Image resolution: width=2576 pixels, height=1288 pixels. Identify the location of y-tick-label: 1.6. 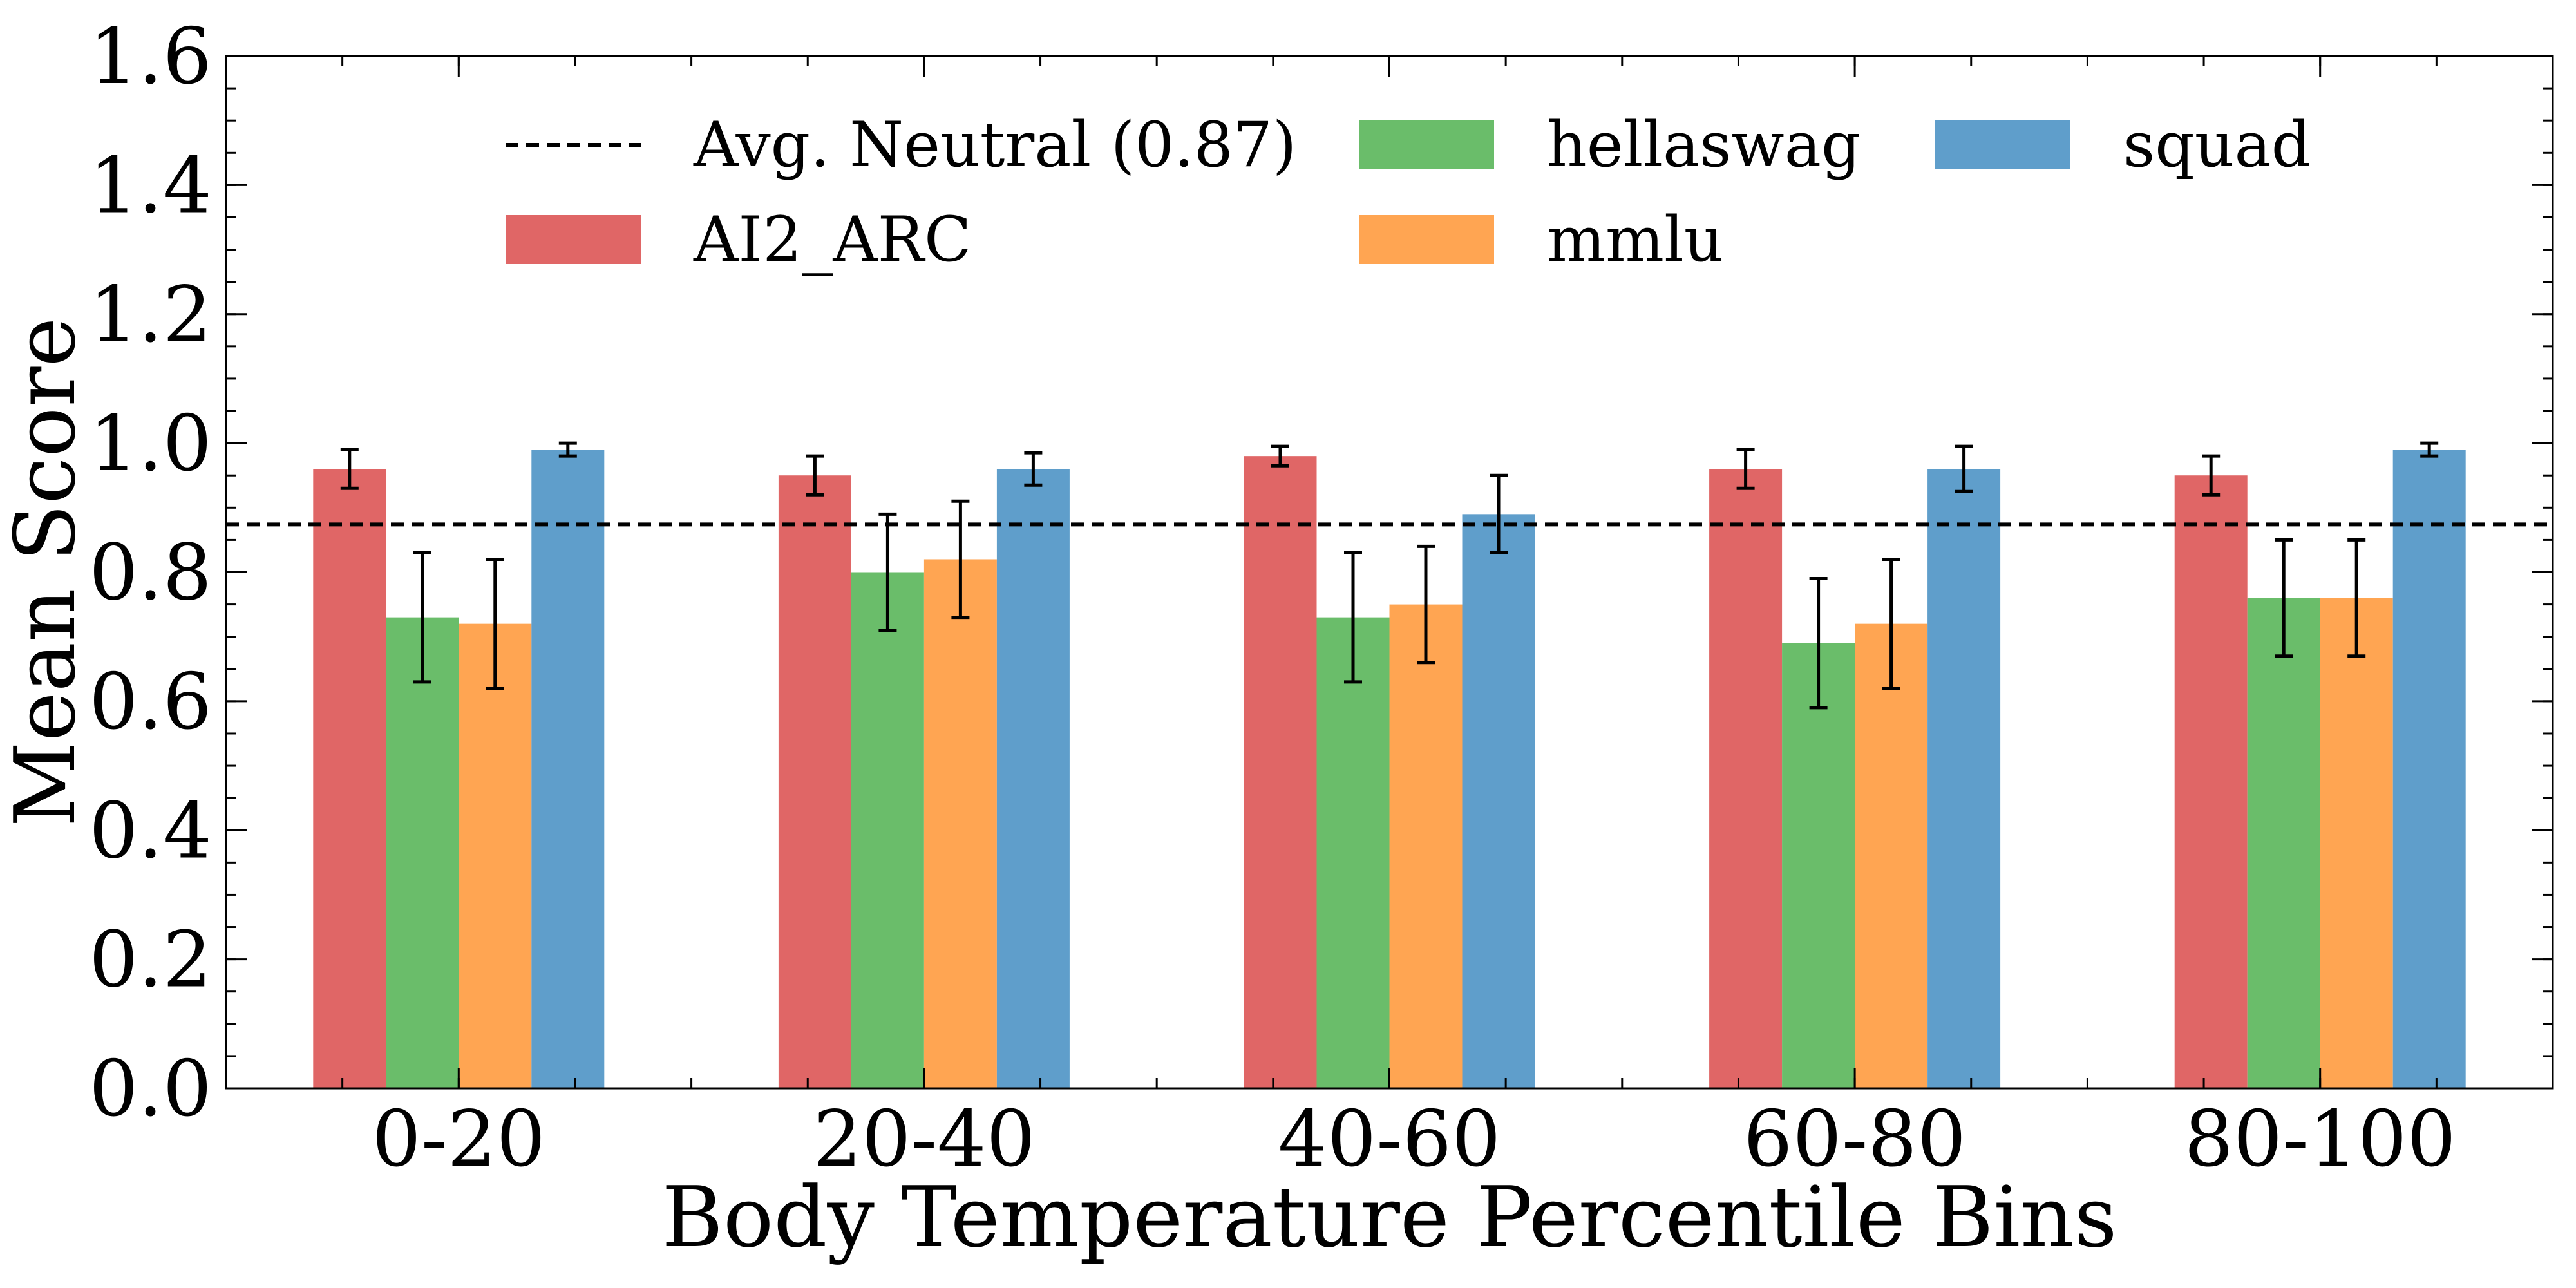
(151, 57).